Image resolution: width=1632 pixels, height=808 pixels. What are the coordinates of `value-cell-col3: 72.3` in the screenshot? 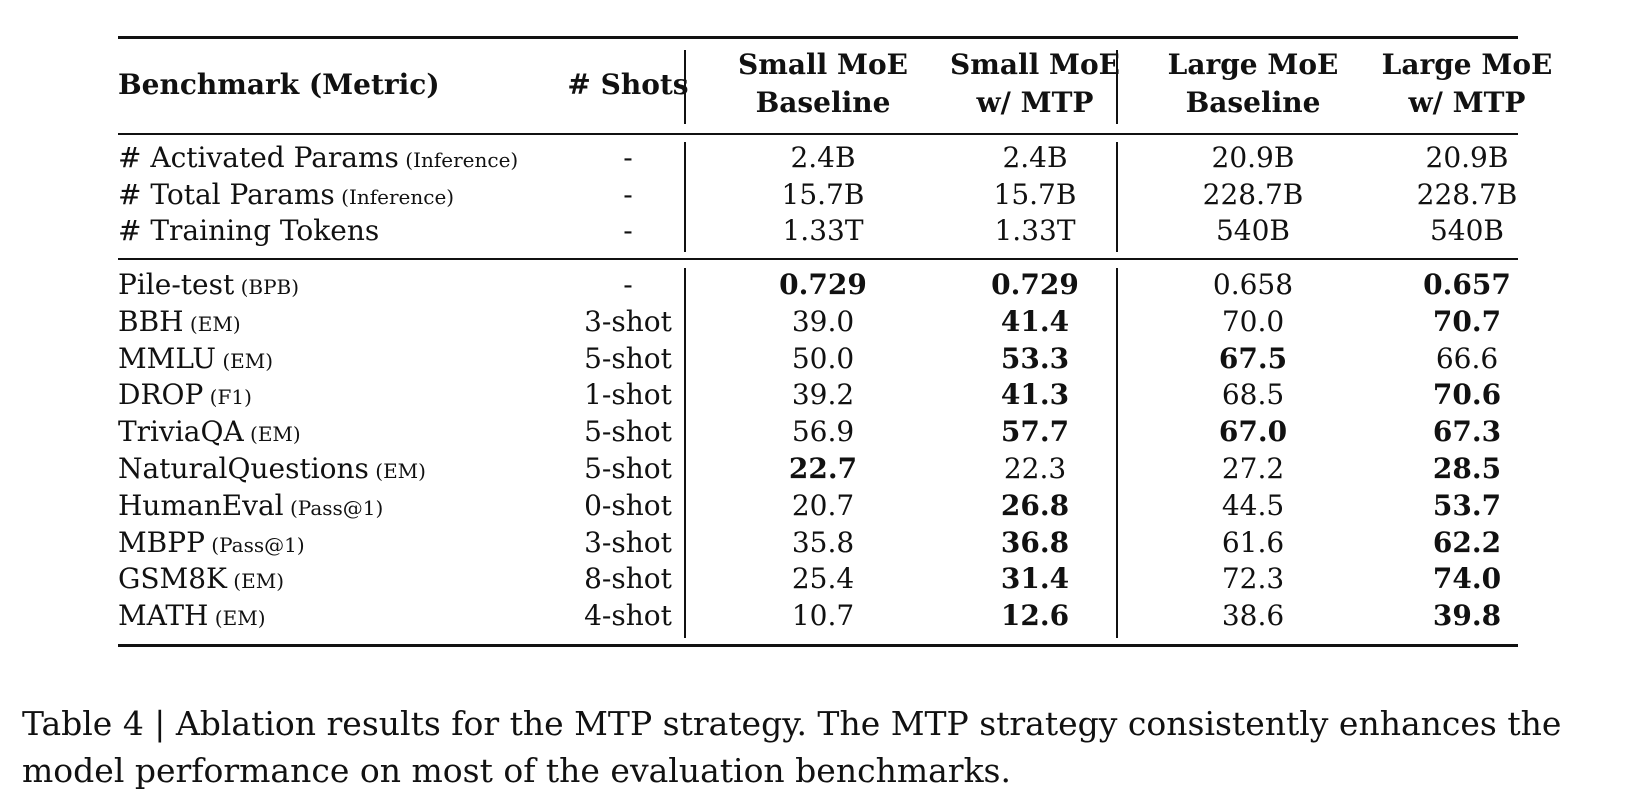 It's located at (1253, 579).